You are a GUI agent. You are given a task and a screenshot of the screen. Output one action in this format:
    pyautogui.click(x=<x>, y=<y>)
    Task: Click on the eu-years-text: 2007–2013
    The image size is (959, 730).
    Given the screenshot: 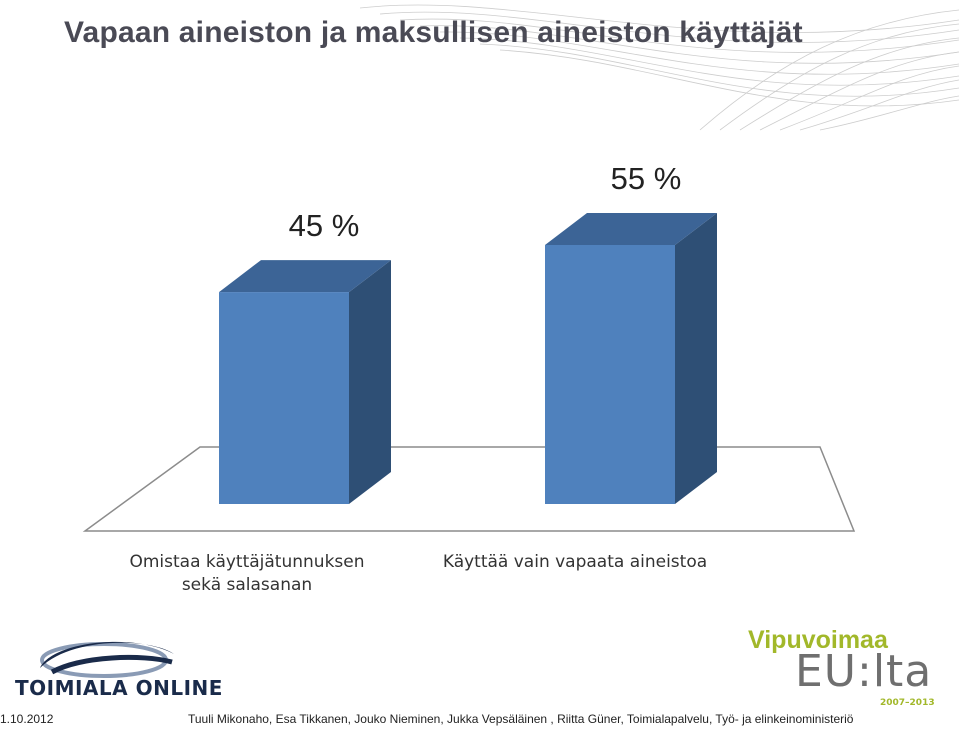 What is the action you would take?
    pyautogui.click(x=907, y=703)
    